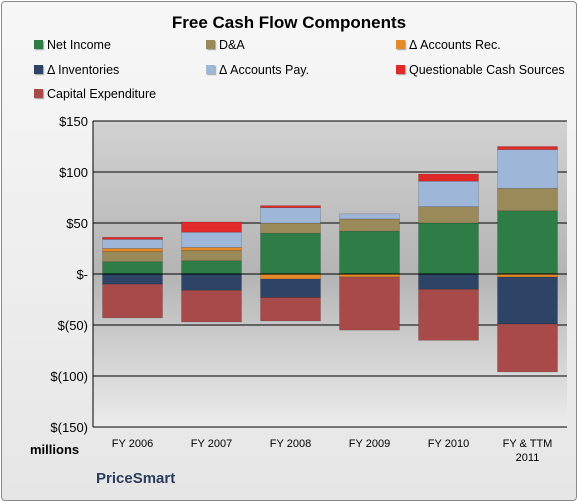 This screenshot has height=502, width=578. I want to click on legend-item: D&A, so click(225, 45).